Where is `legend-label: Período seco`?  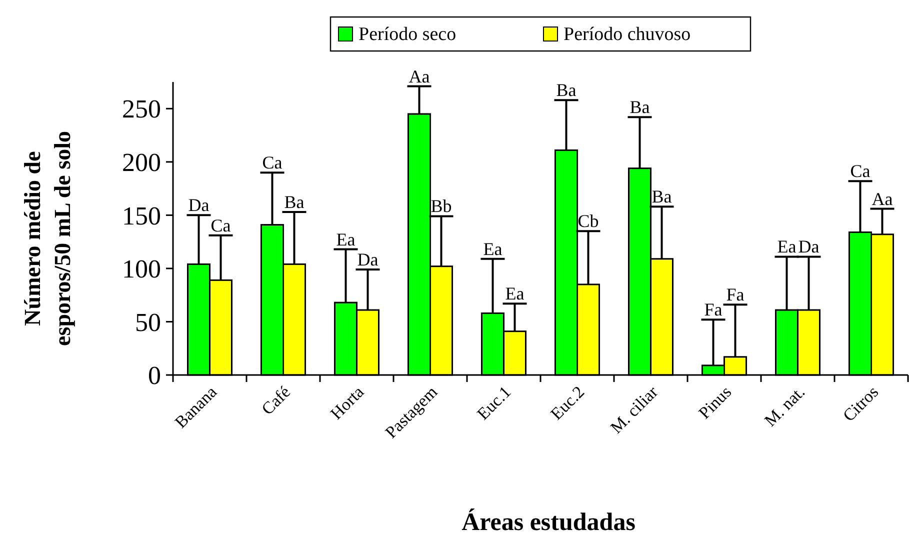
legend-label: Período seco is located at coordinates (407, 34).